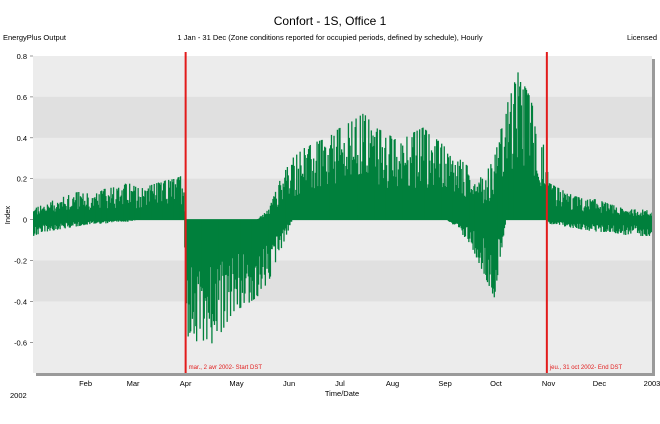 The width and height of the screenshot is (660, 424). What do you see at coordinates (226, 368) in the screenshot?
I see `dst-marker-label: mar., 2 avr 2002- Start DST` at bounding box center [226, 368].